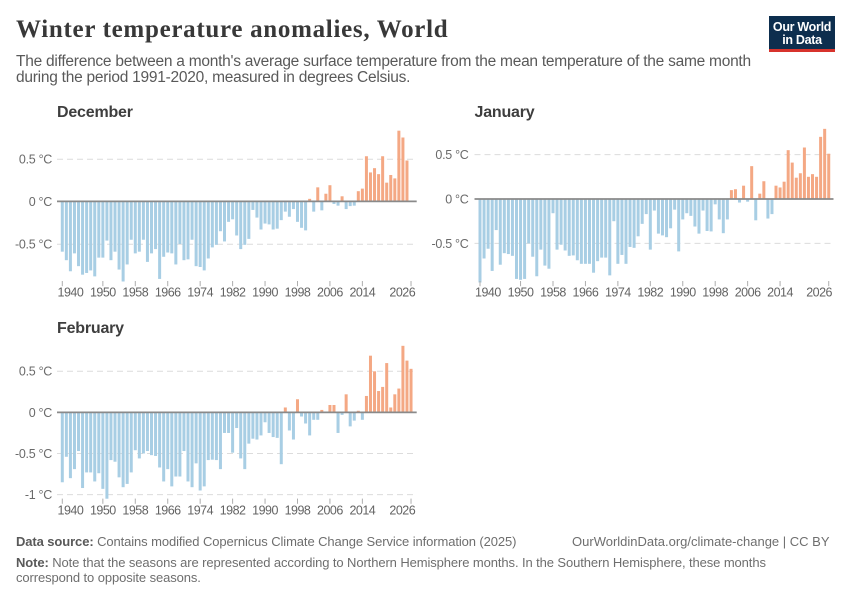  I want to click on svg-text: -1 °C, so click(38, 495).